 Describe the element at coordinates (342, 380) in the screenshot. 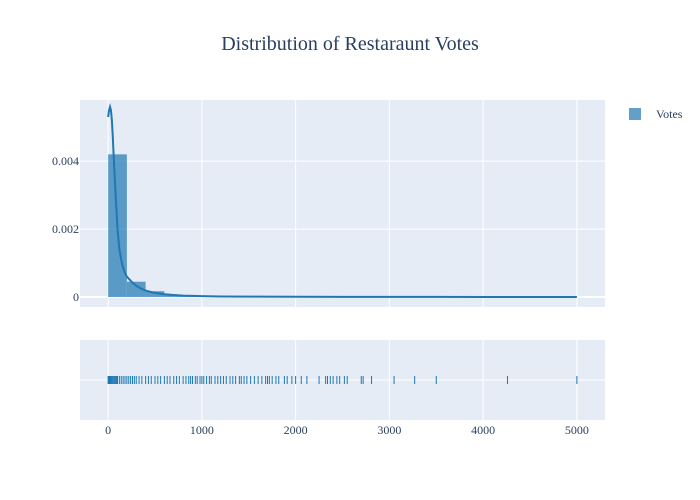

I see `rug-ticks` at that location.